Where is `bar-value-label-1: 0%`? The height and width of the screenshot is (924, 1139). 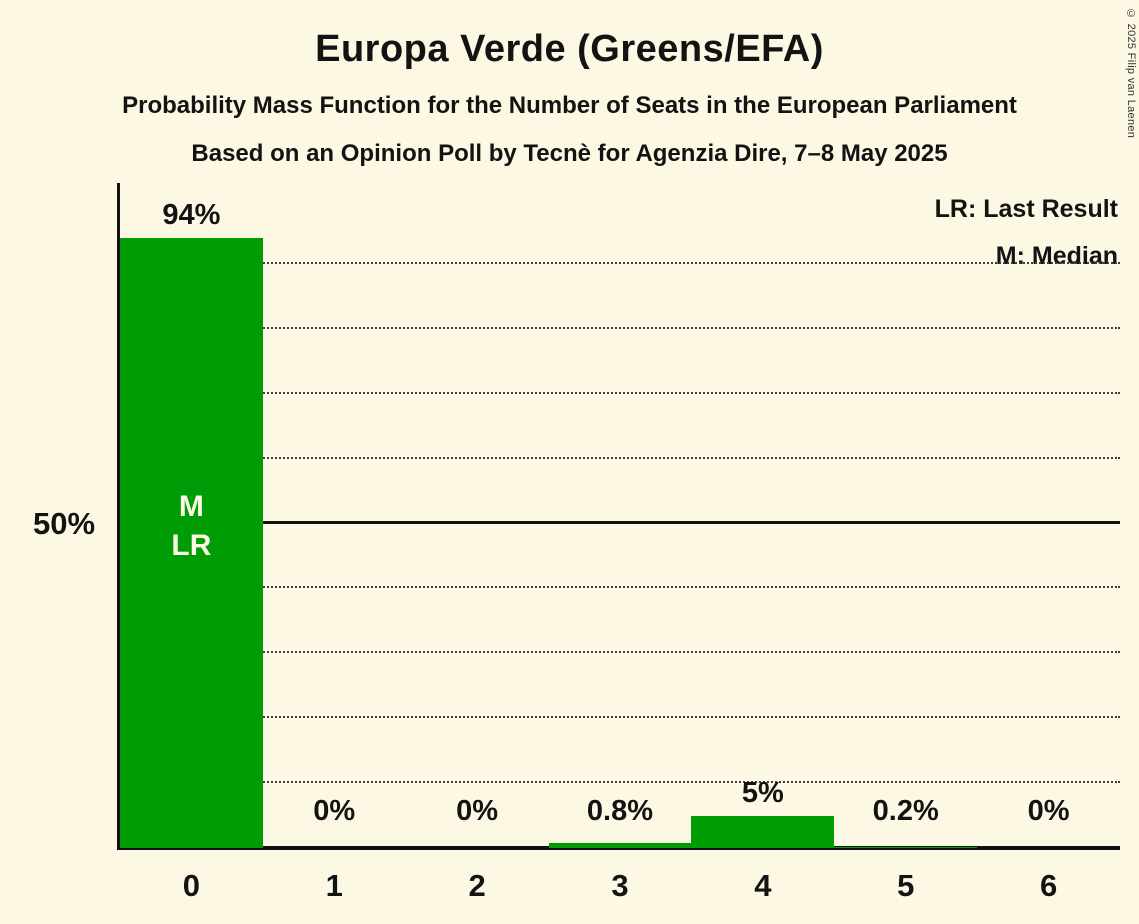 bar-value-label-1: 0% is located at coordinates (334, 811).